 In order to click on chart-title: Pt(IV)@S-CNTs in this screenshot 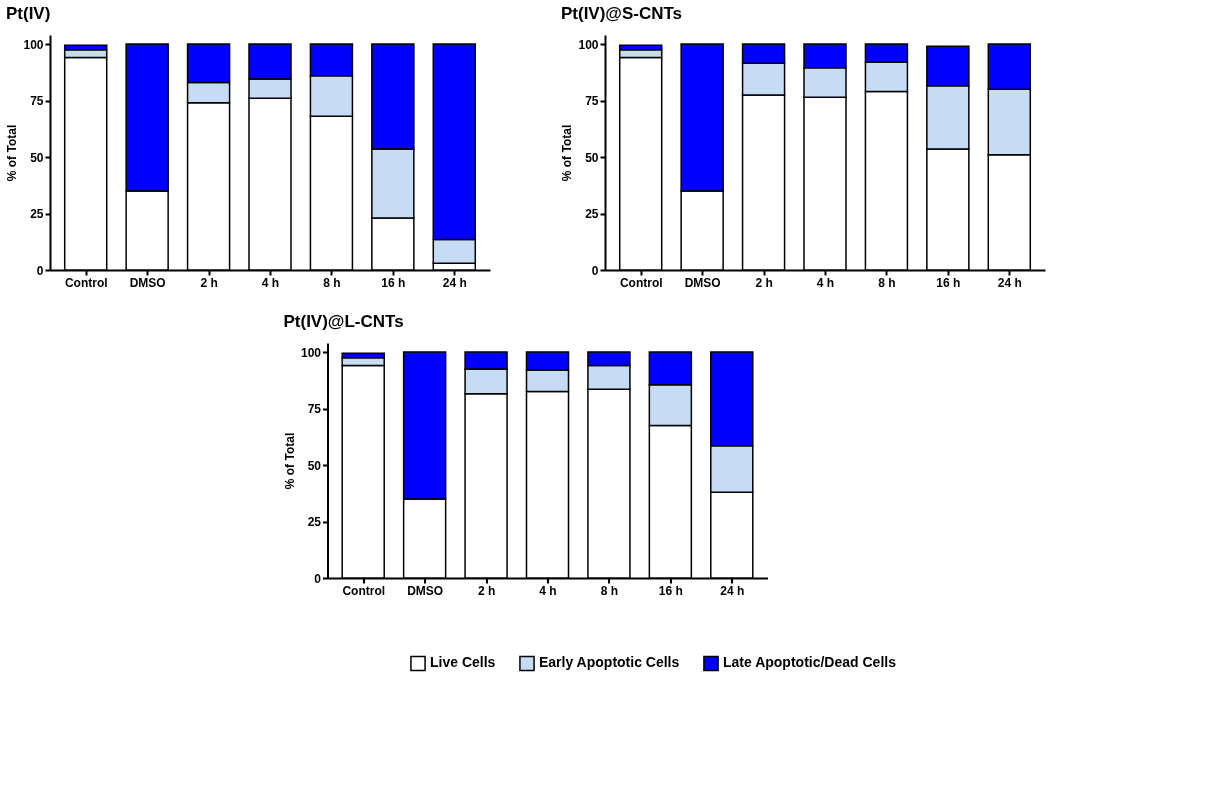, I will do `click(621, 13)`.